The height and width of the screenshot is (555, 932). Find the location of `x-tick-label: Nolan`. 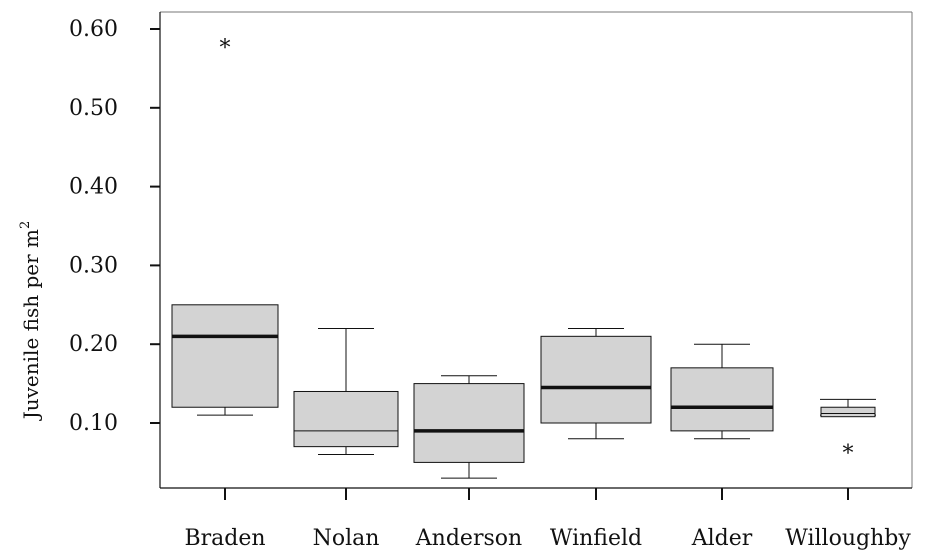

x-tick-label: Nolan is located at coordinates (346, 538).